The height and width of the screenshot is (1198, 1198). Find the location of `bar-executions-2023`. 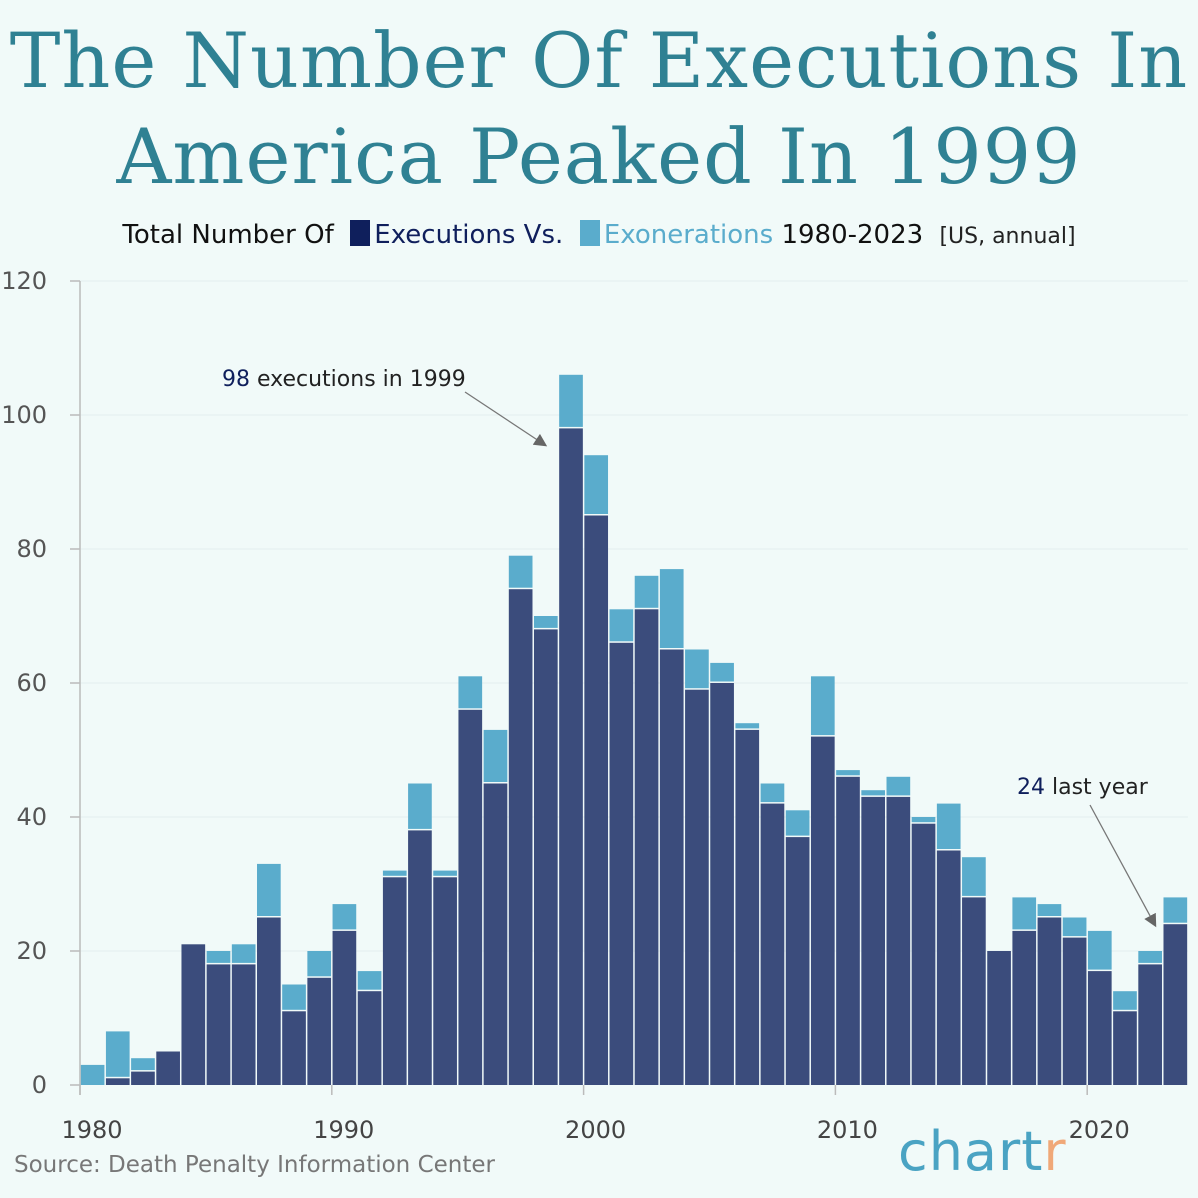

bar-executions-2023 is located at coordinates (1175, 1004).